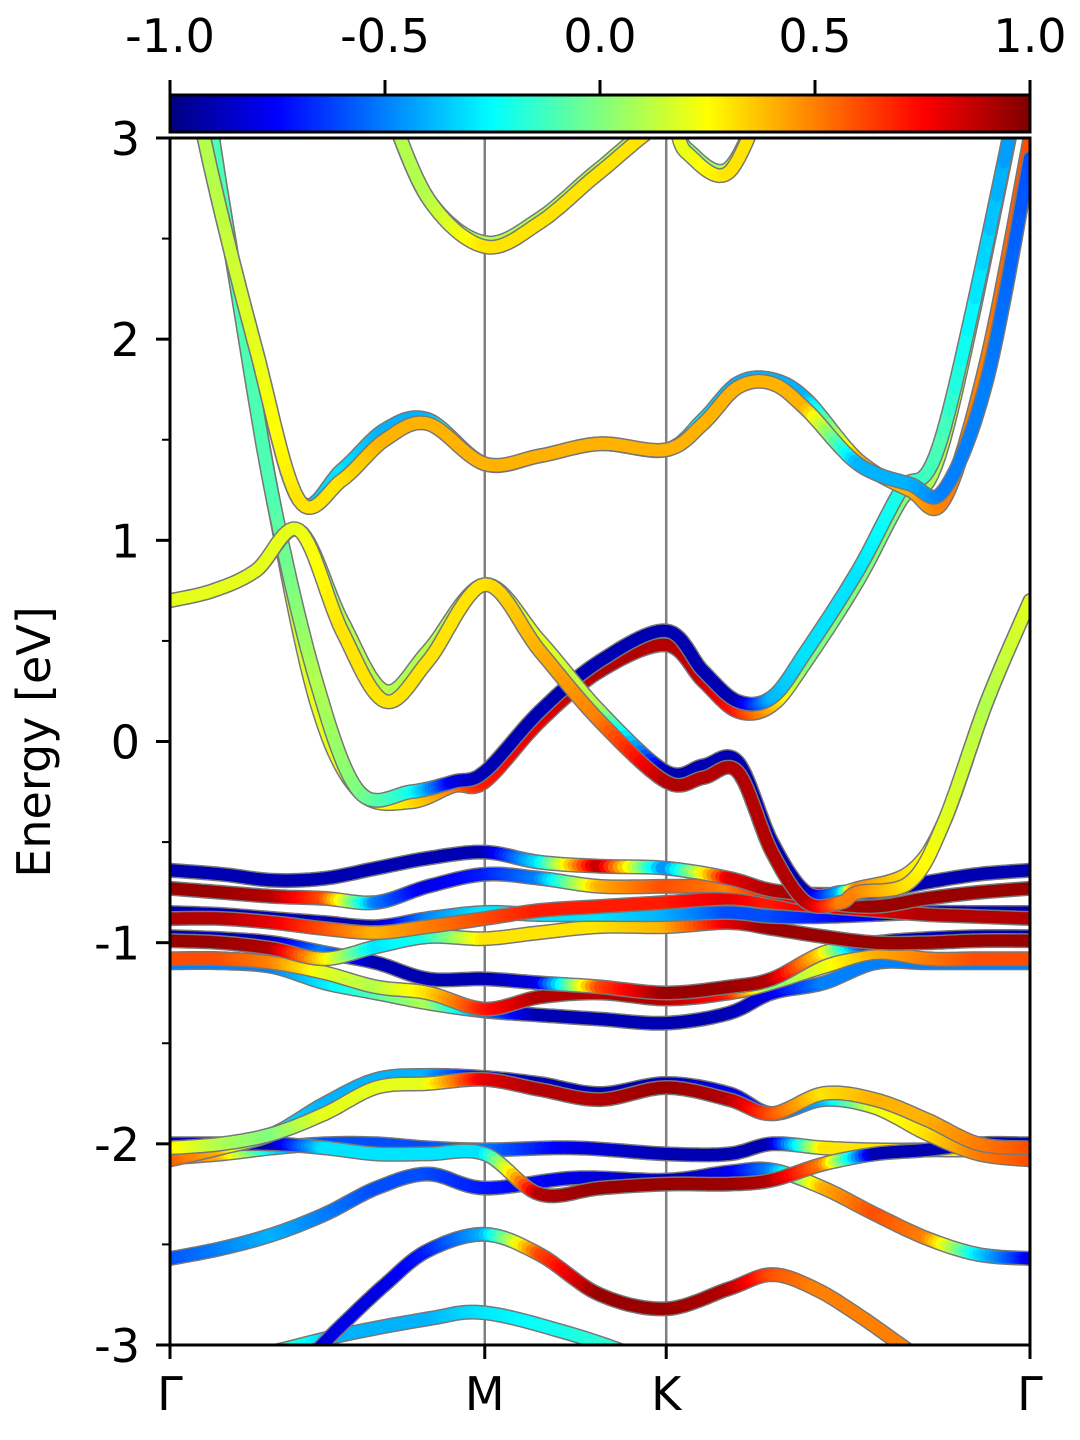 This screenshot has width=1080, height=1440. I want to click on colorbar: -1.0 -0.5 0.0 0.5 1.0, so click(596, 71).